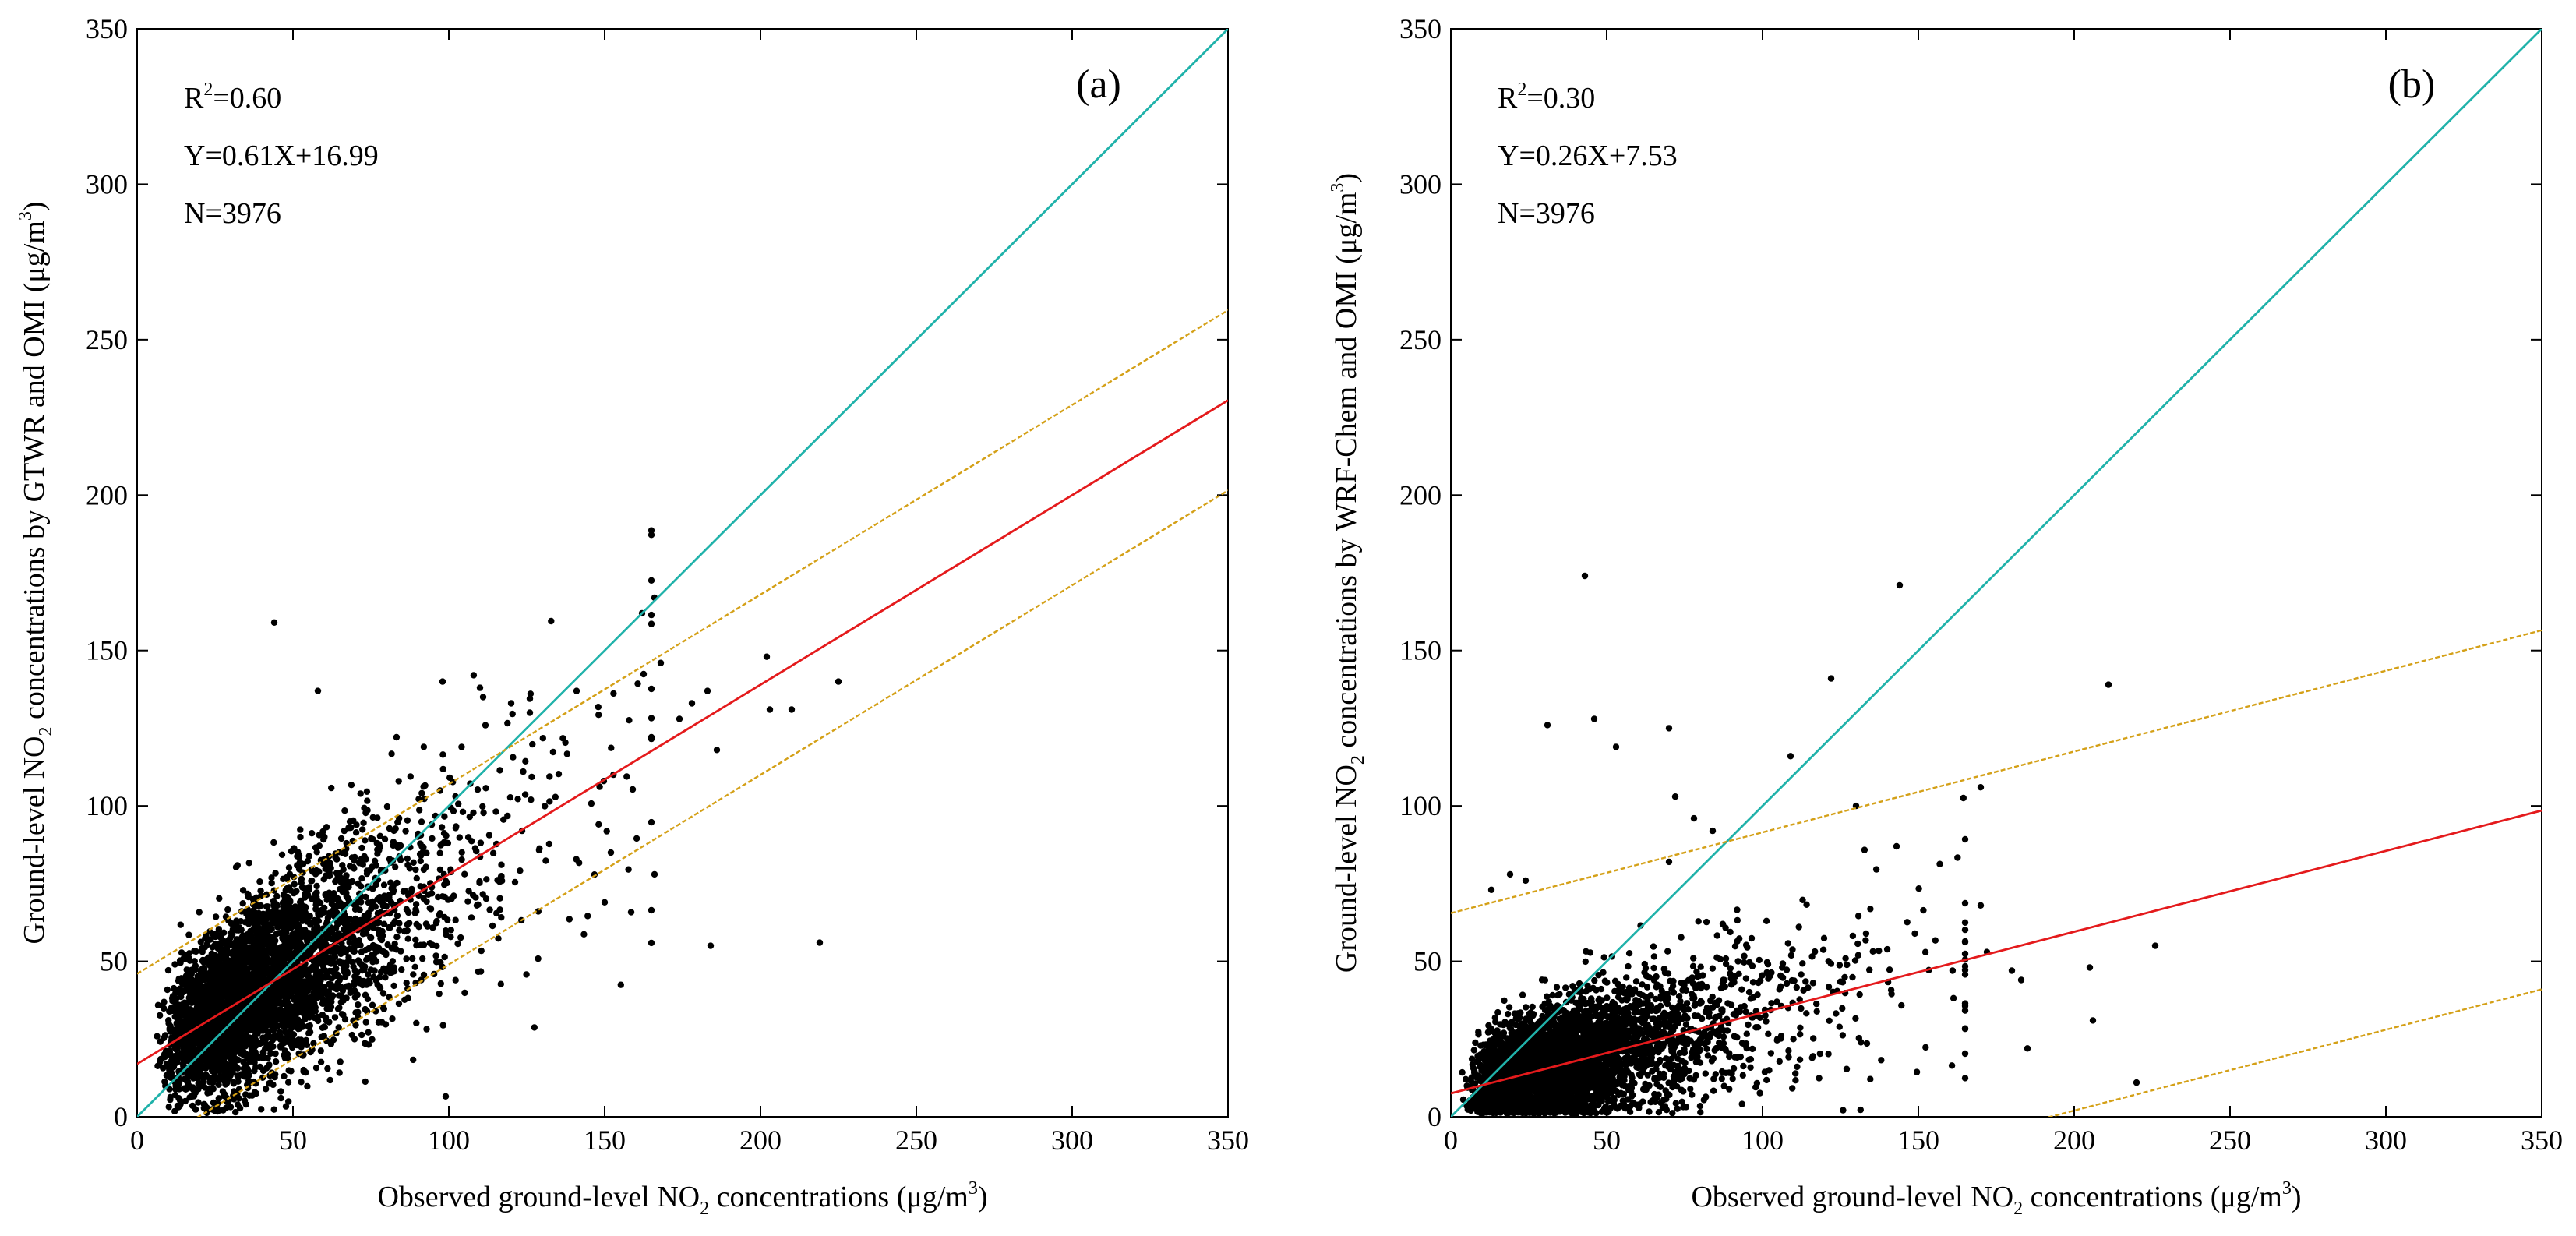 The height and width of the screenshot is (1236, 2576). I want to click on x-tick-label-a-4: 200, so click(760, 1140).